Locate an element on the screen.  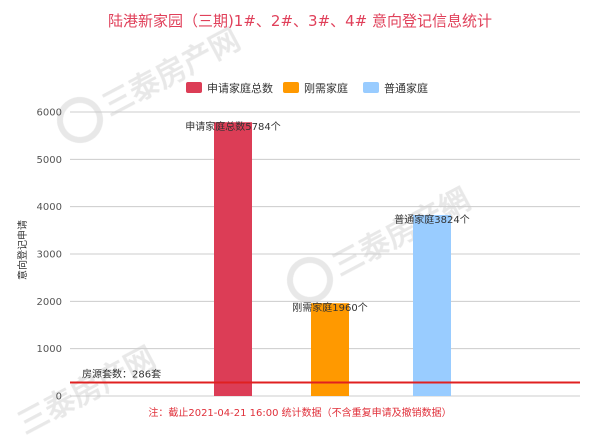
data-label: 普通家庭3824个 is located at coordinates (431, 219).